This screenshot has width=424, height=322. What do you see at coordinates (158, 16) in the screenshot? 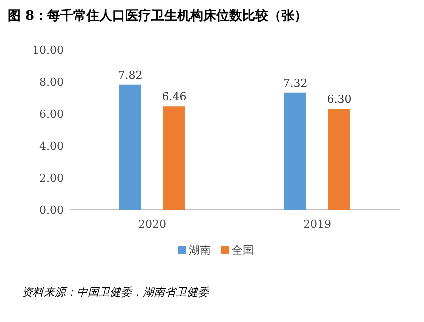
I see `chart-title: 图 8：每千常住人口医疗卫生机构床位数比较（张）` at bounding box center [158, 16].